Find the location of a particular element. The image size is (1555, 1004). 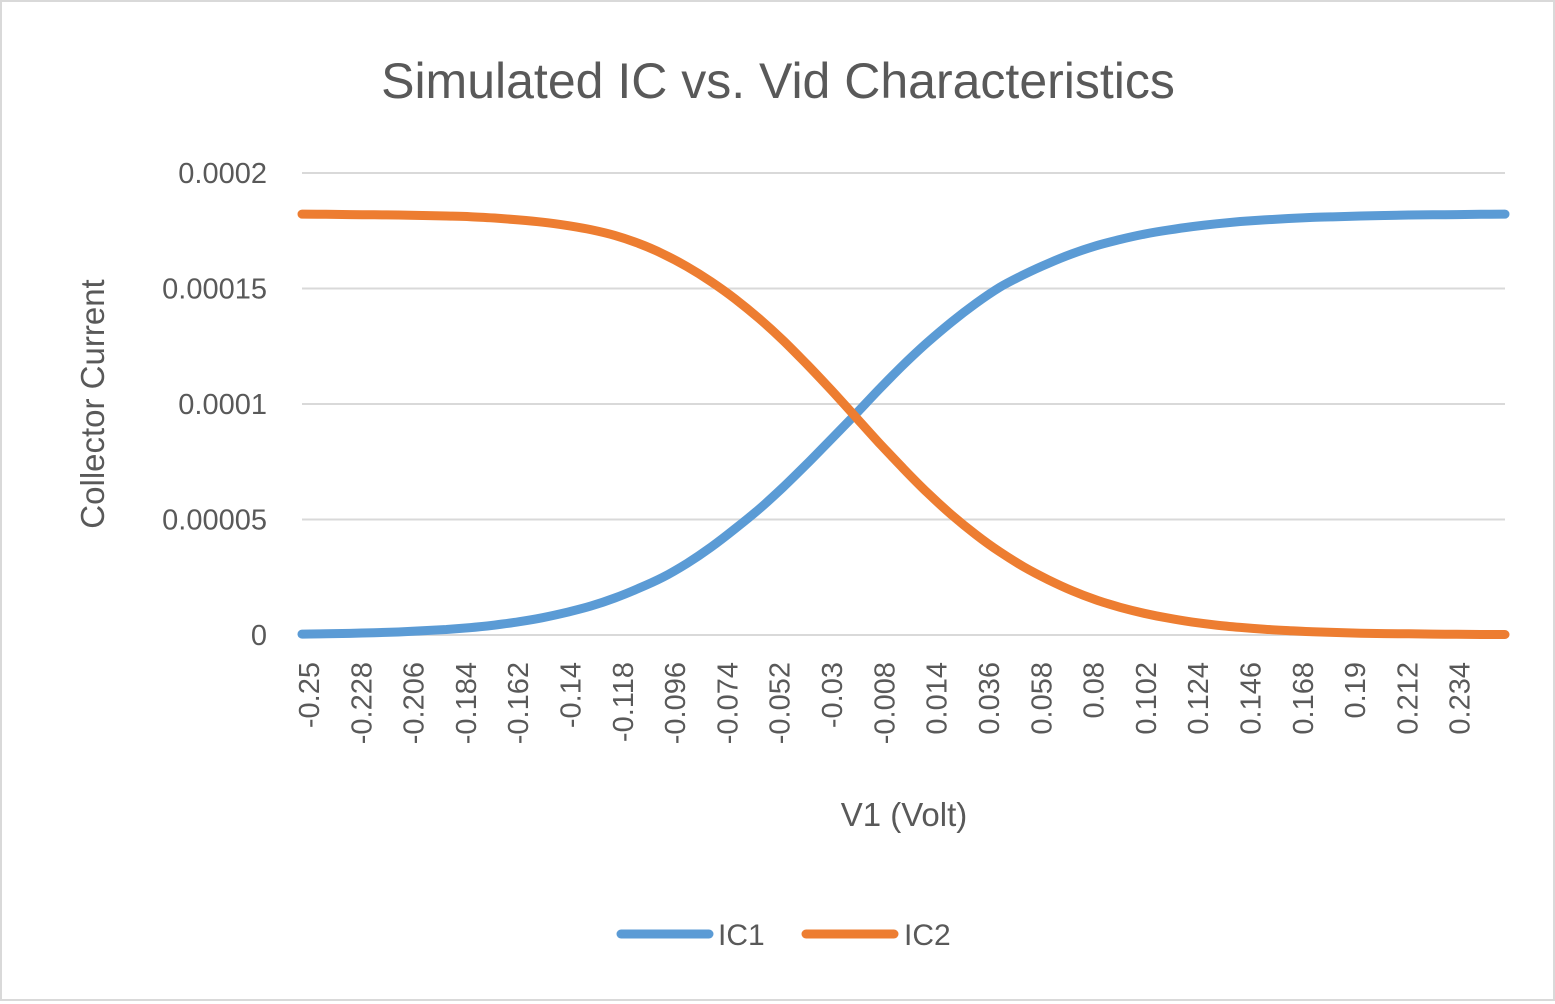

x-tick-label-22: 0.234 is located at coordinates (1461, 698).